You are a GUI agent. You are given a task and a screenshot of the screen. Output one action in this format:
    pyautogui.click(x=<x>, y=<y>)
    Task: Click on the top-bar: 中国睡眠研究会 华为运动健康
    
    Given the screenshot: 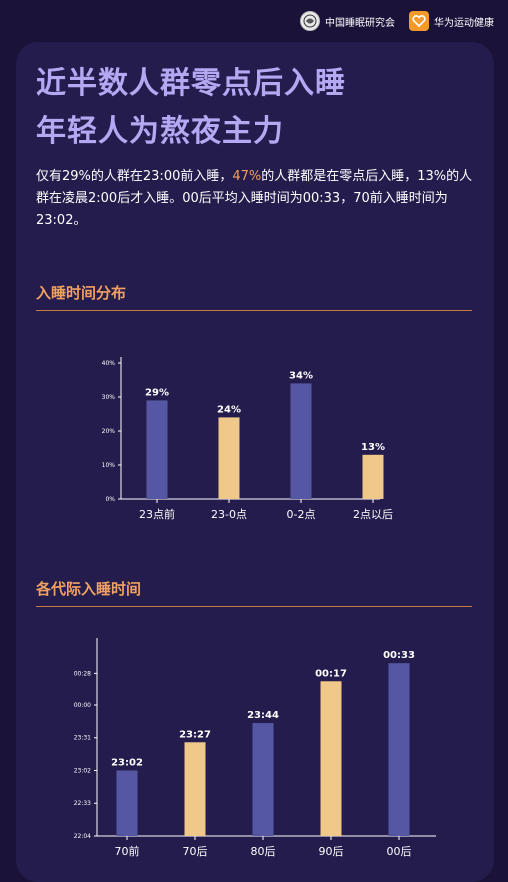 What is the action you would take?
    pyautogui.click(x=254, y=21)
    